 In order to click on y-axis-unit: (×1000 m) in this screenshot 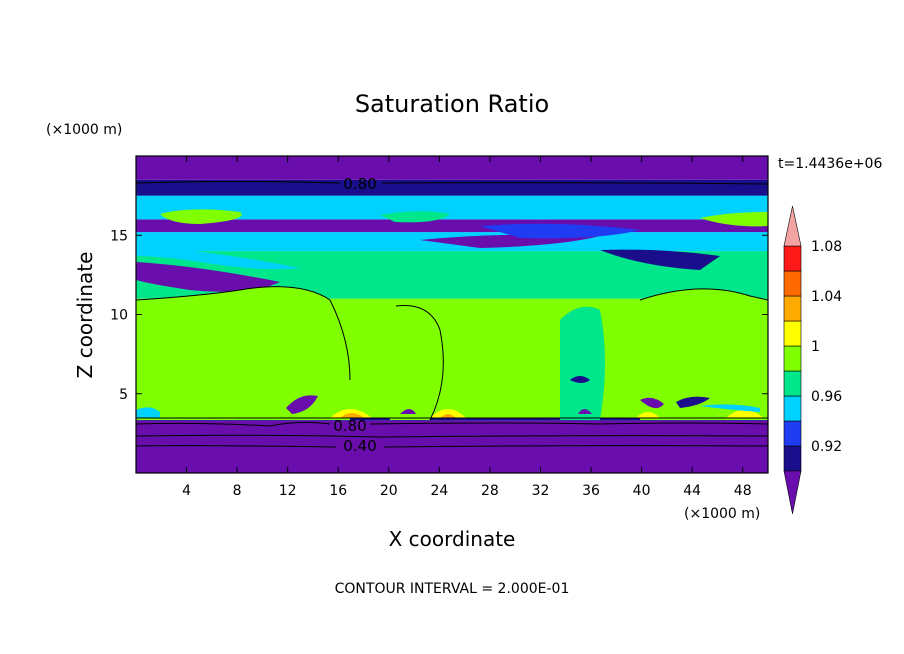, I will do `click(84, 130)`.